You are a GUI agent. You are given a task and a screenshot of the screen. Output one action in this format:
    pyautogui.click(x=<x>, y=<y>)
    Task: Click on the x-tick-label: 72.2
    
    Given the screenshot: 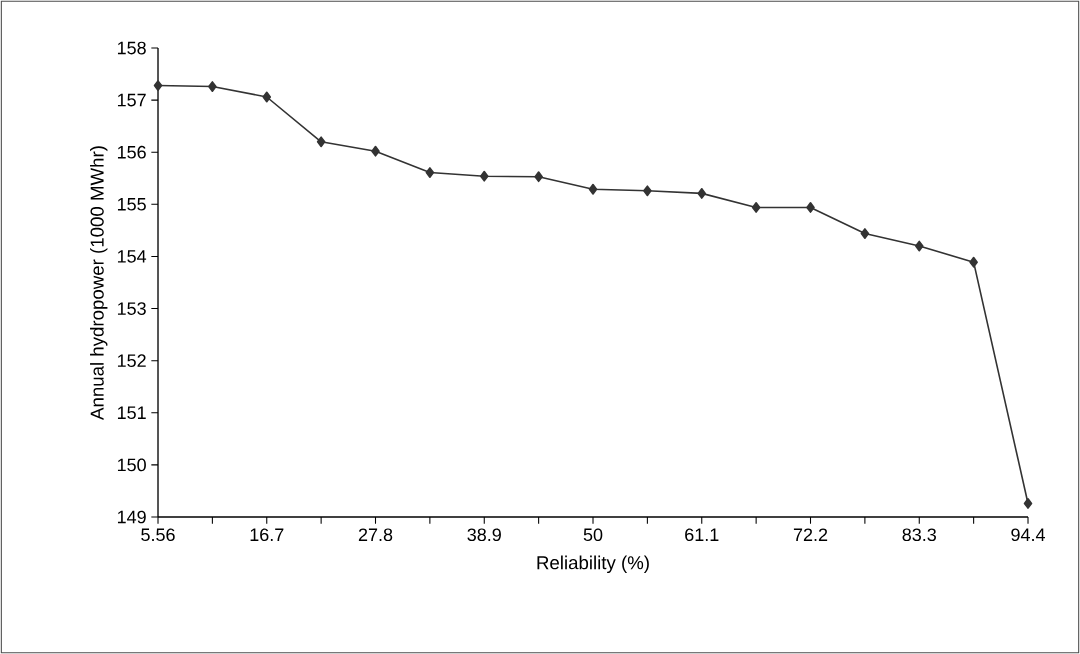 What is the action you would take?
    pyautogui.click(x=810, y=534)
    